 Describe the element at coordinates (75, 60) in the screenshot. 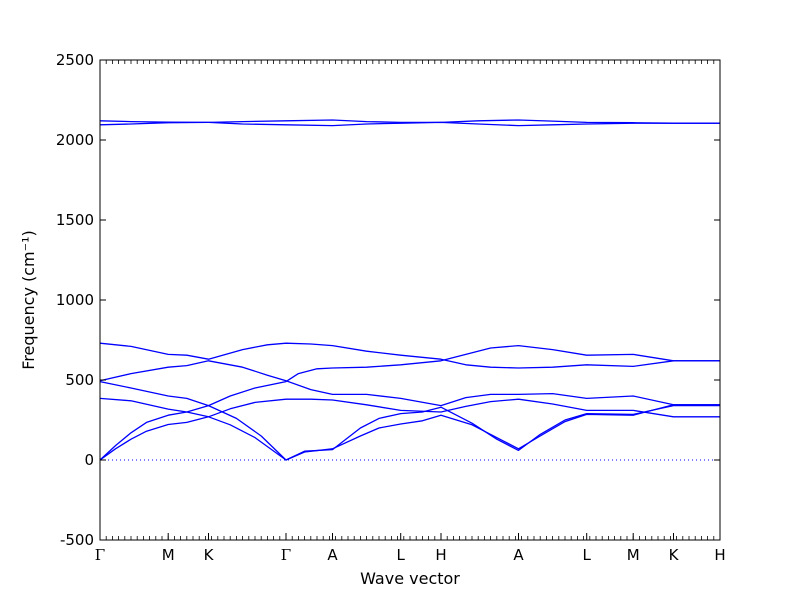

I see `y-tick-label: 2500` at that location.